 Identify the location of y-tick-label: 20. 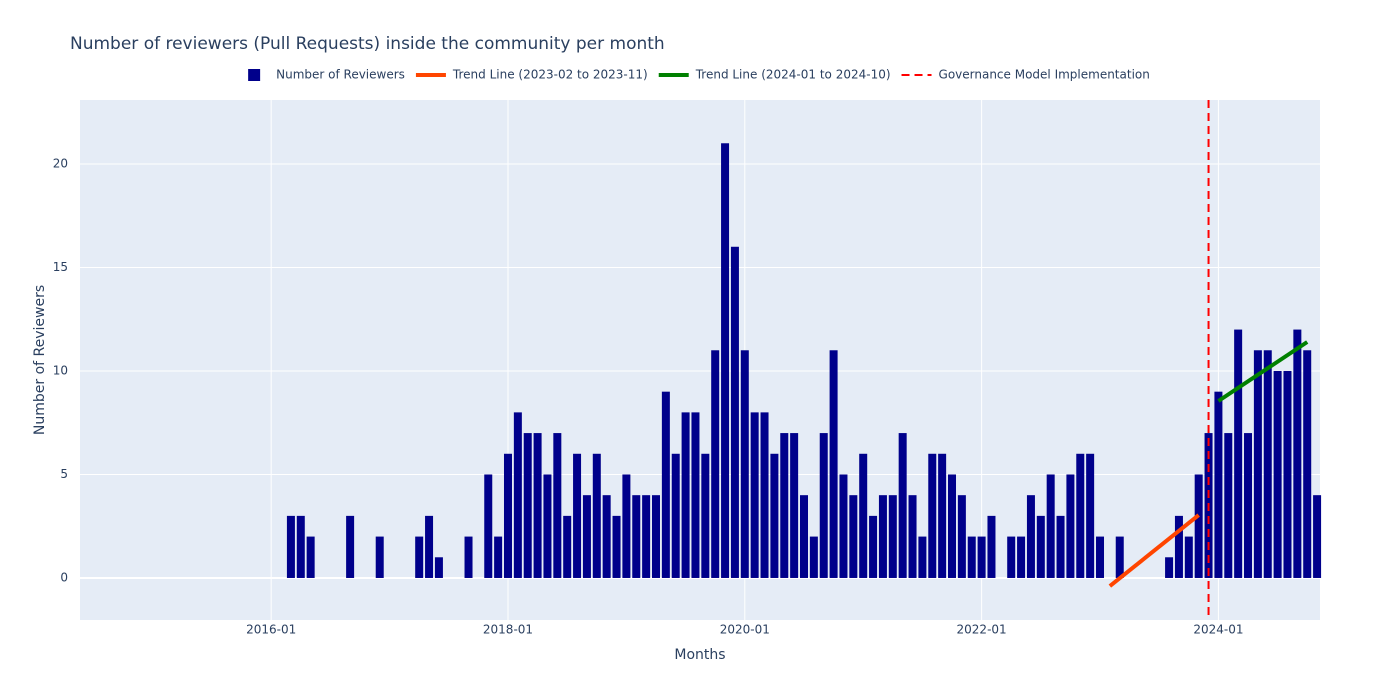
(60, 163).